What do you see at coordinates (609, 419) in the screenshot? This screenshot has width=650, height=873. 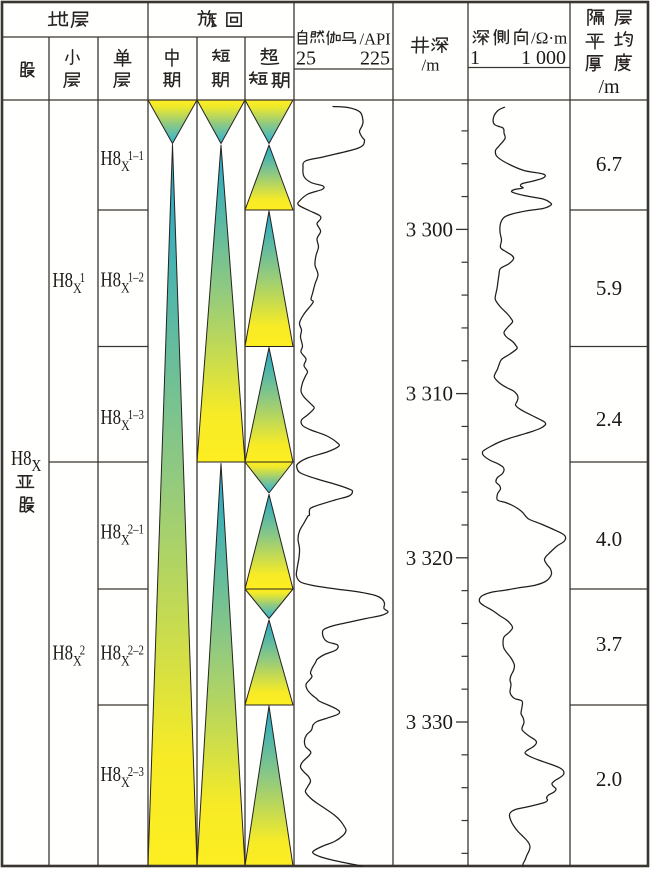 I see `svg-text: 2.4` at bounding box center [609, 419].